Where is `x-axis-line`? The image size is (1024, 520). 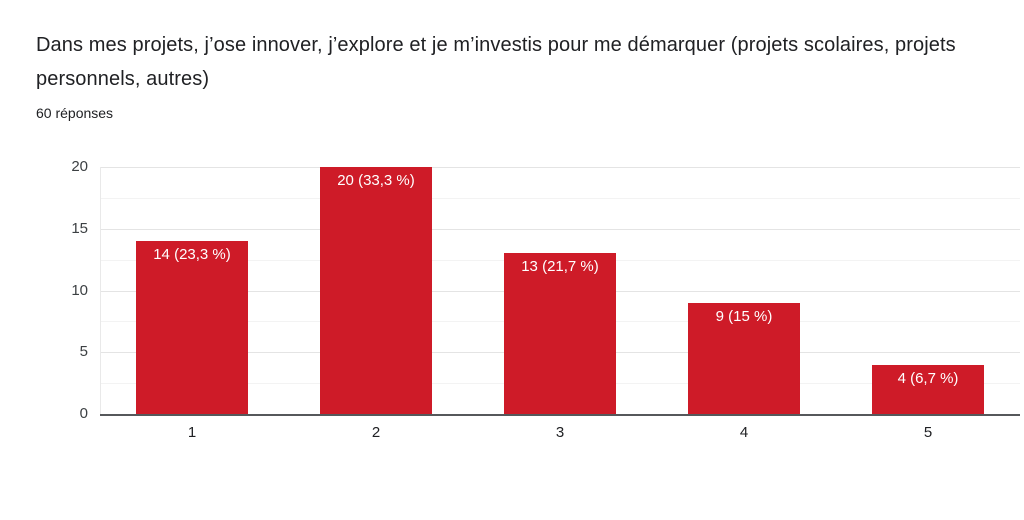 x-axis-line is located at coordinates (560, 415).